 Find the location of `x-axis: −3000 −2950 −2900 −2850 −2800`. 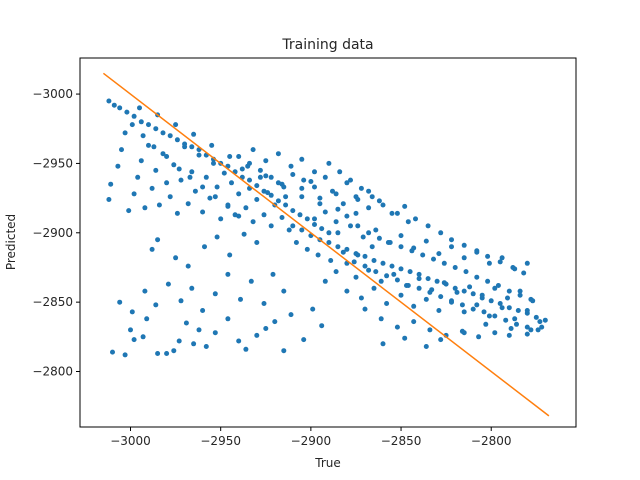

x-axis: −3000 −2950 −2900 −2850 −2800 is located at coordinates (311, 437).